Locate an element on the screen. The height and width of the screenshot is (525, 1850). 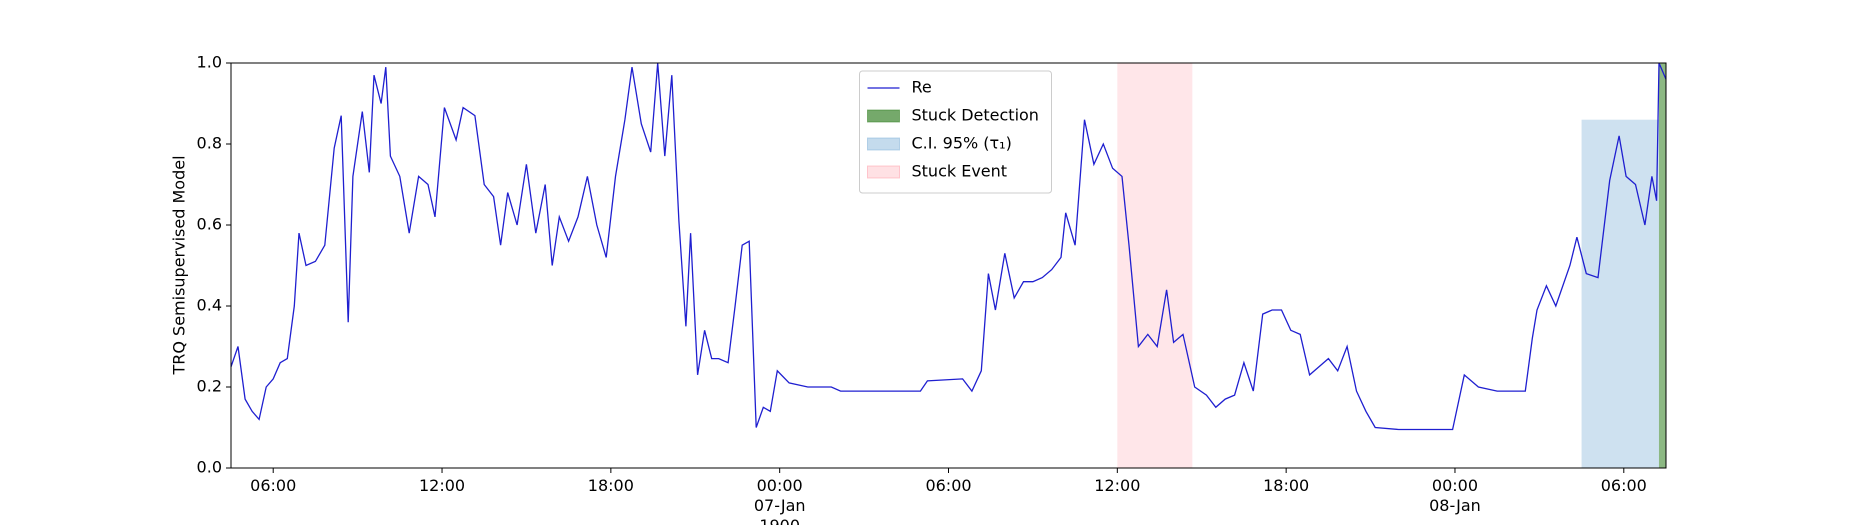
x-tick-label: 00:00 08-Jan is located at coordinates (1455, 495).